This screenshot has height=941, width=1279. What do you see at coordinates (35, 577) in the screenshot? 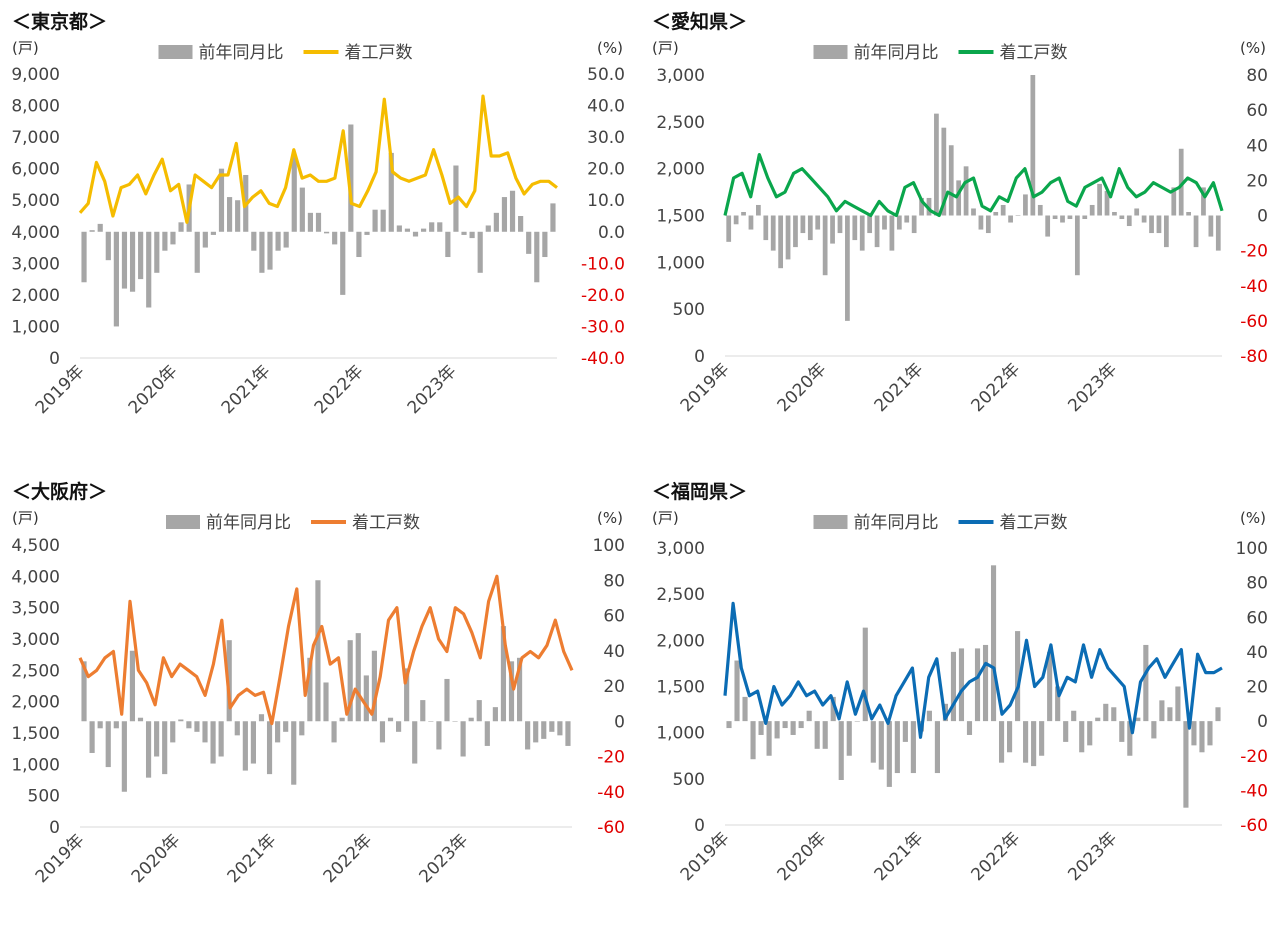
I see `left-tick-label: 4,000` at bounding box center [35, 577].